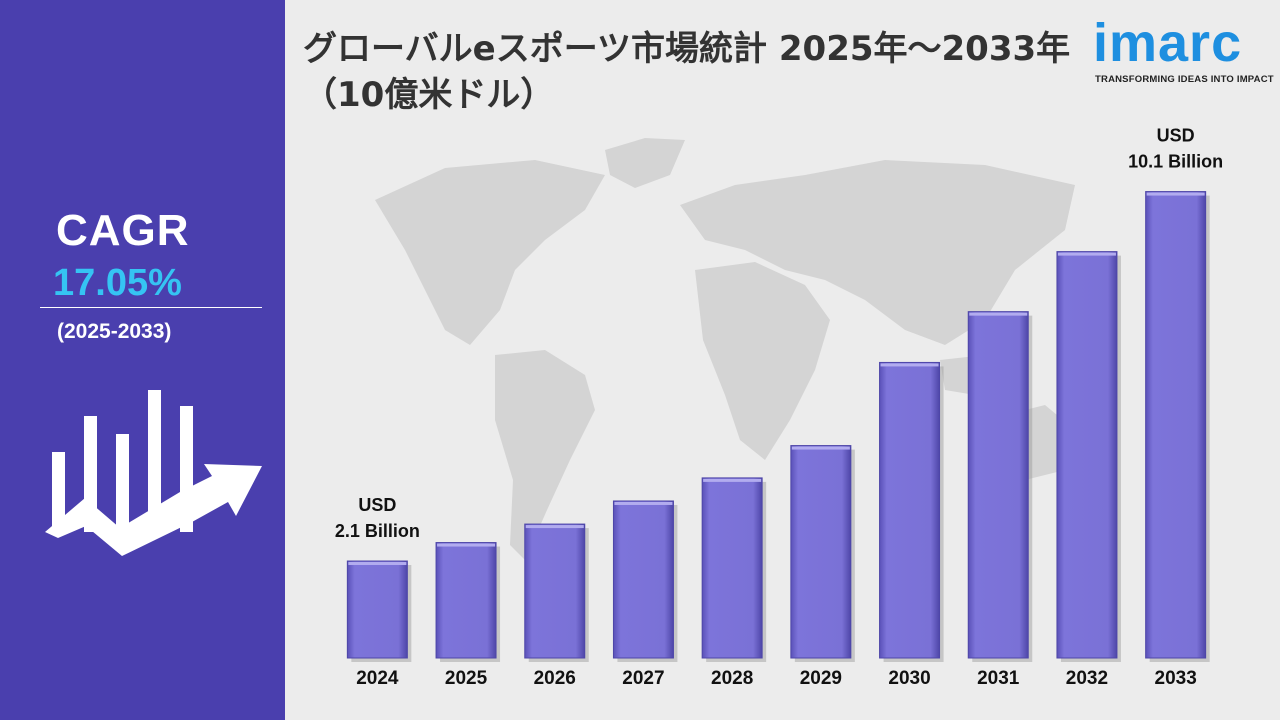 The image size is (1280, 720). Describe the element at coordinates (114, 331) in the screenshot. I see `cagr-period: (2025-2033)` at that location.